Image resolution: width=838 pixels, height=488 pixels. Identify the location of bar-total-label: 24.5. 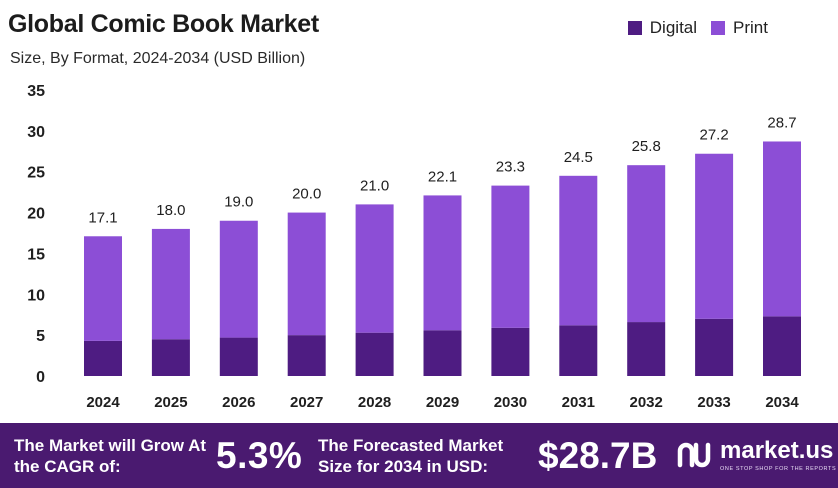
(578, 157).